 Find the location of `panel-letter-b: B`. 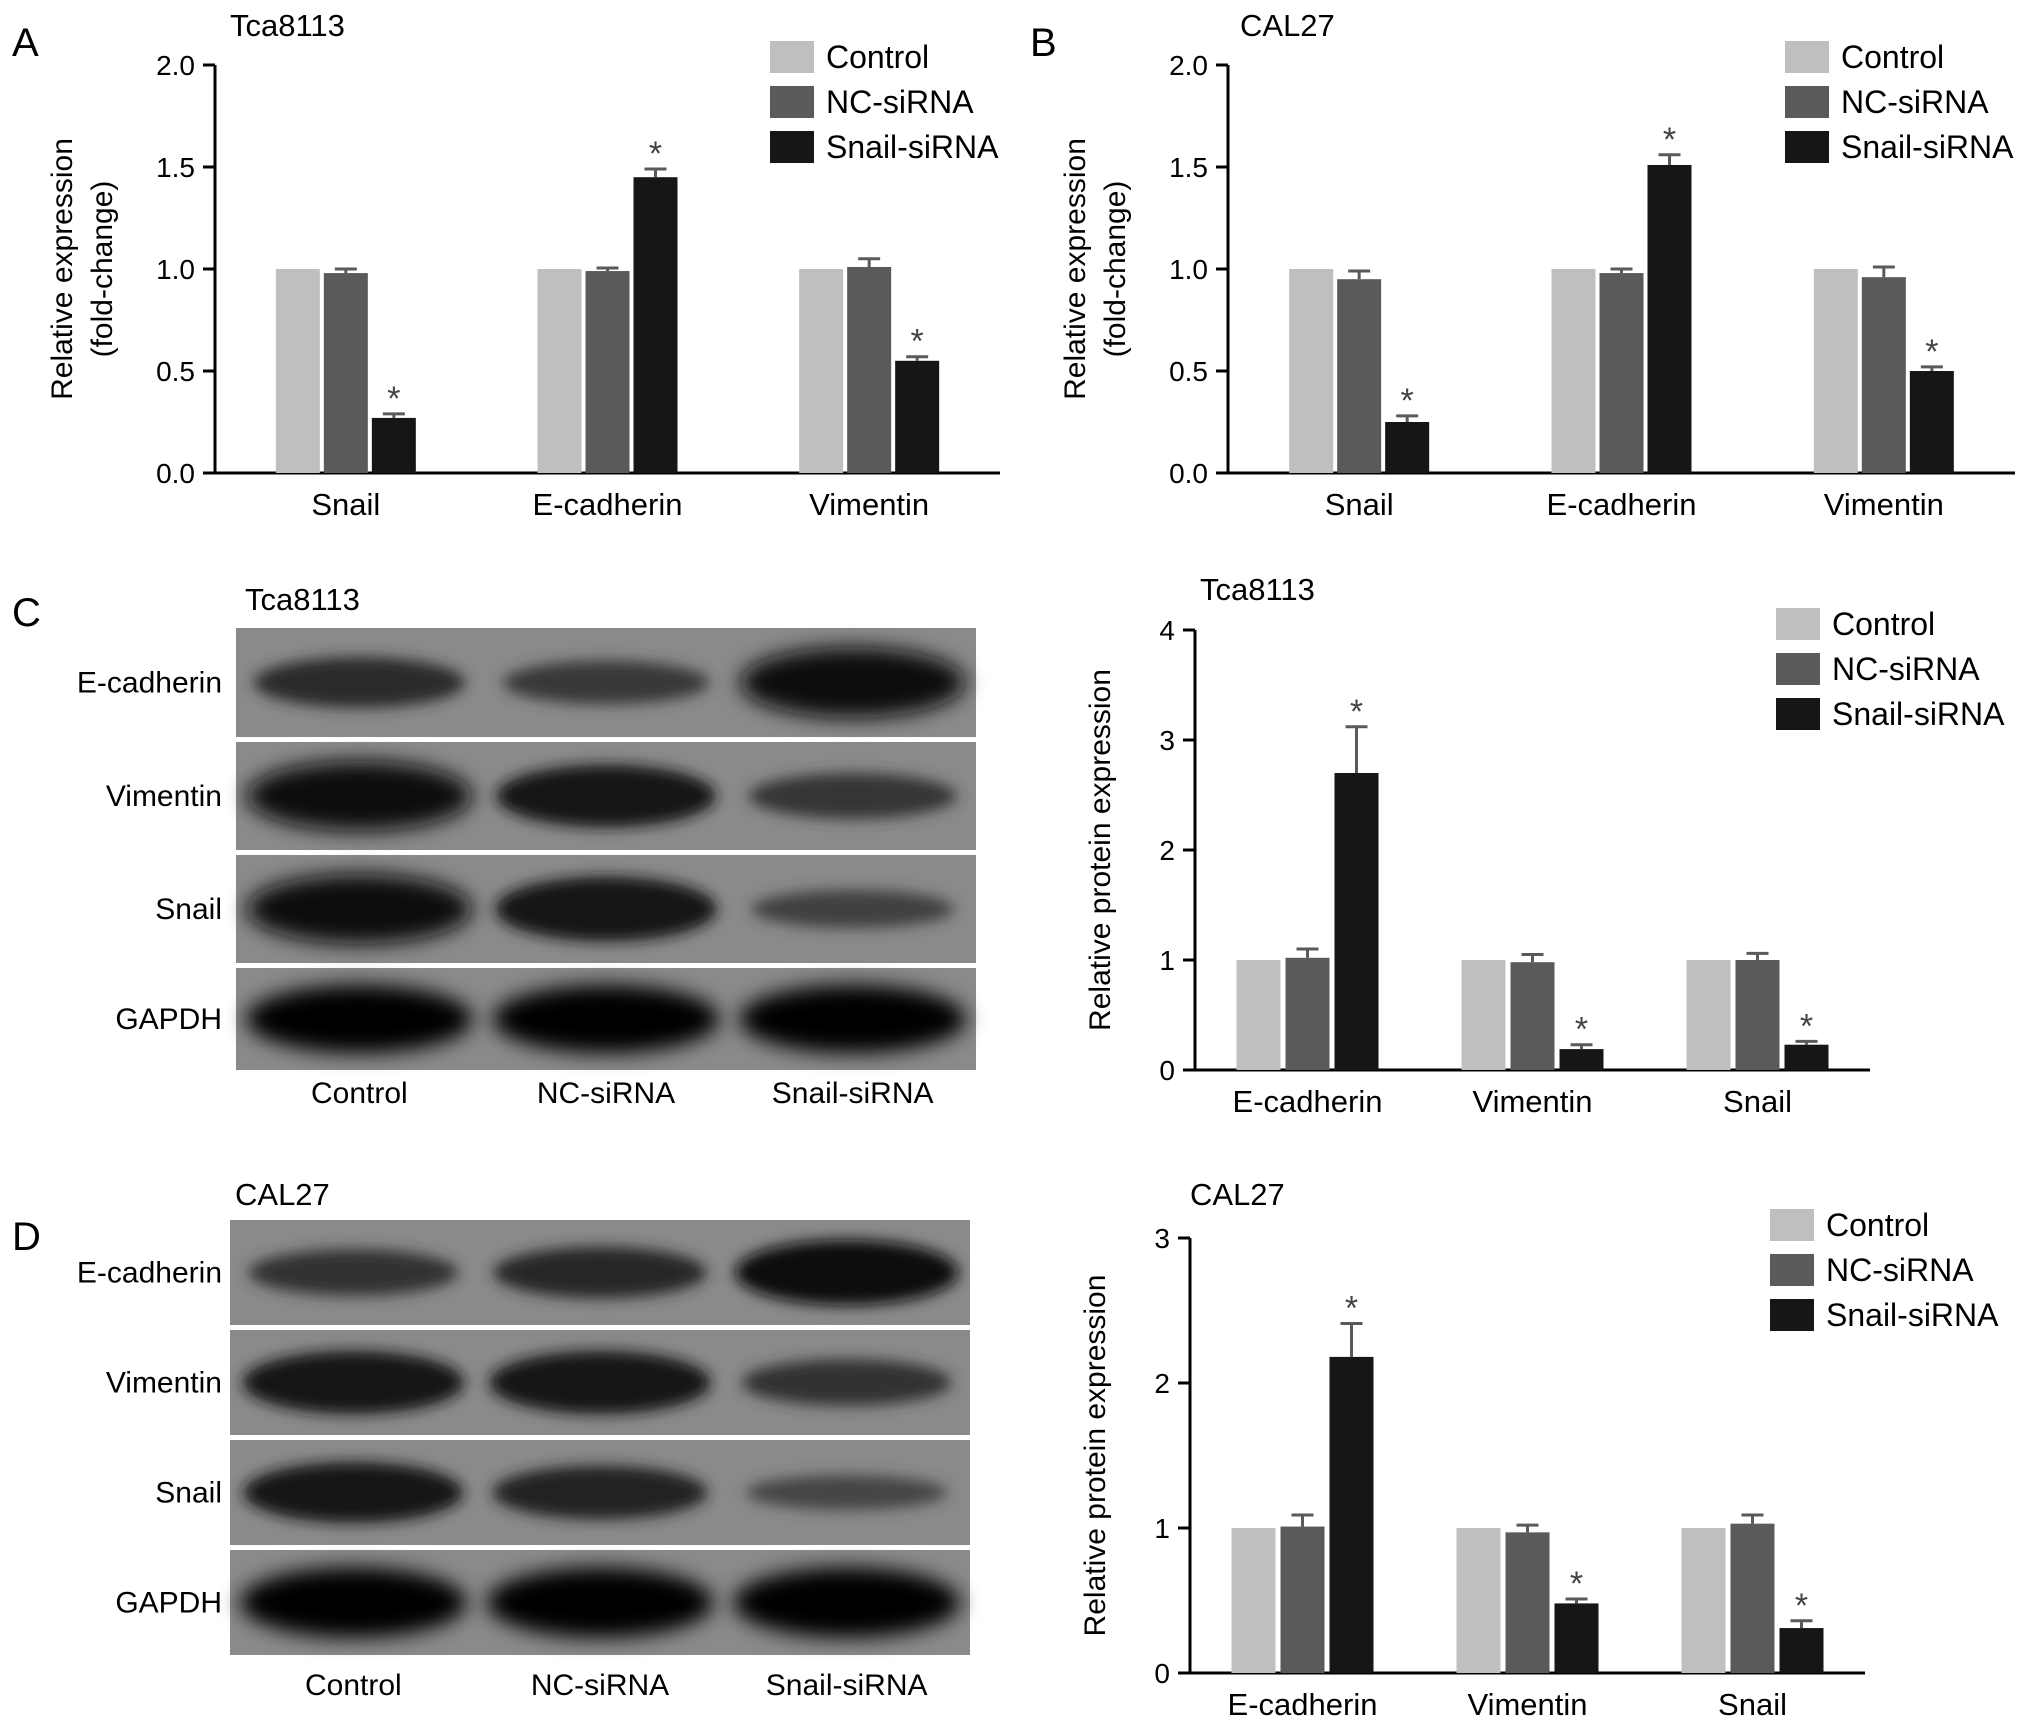

panel-letter-b: B is located at coordinates (1043, 43).